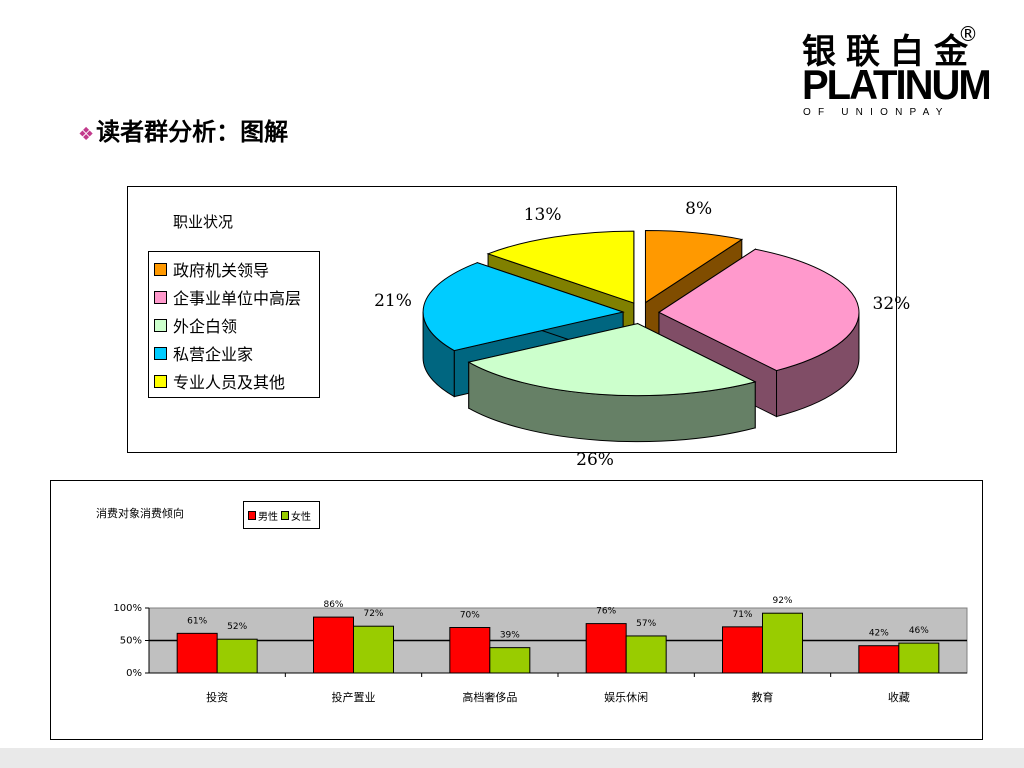 The height and width of the screenshot is (768, 1024). Describe the element at coordinates (217, 697) in the screenshot. I see `x-tick-label: 投资` at that location.